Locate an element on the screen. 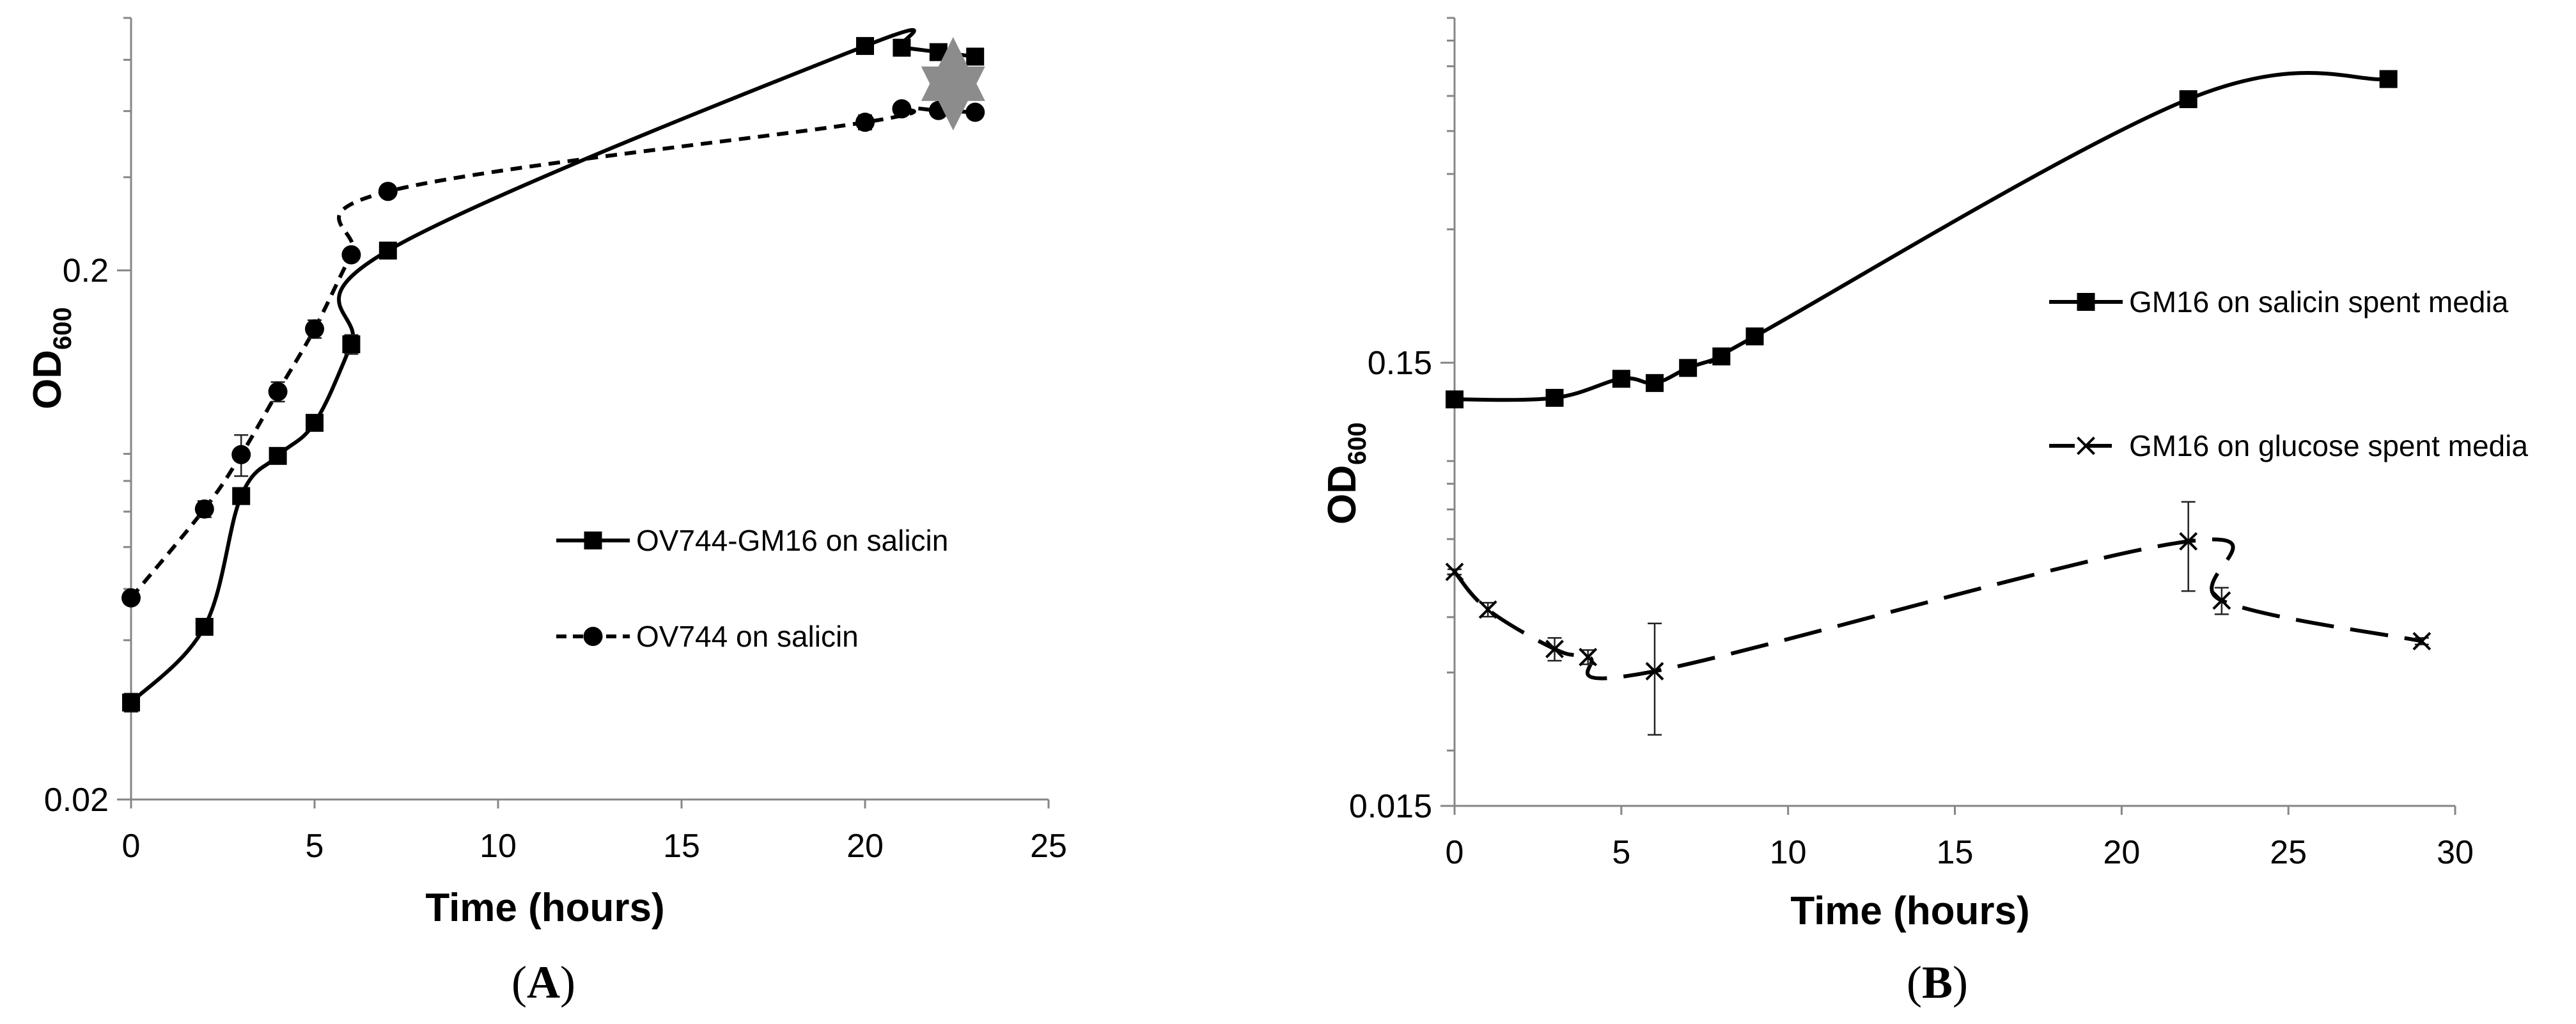  y-tick-label: 0.2 is located at coordinates (86, 271).